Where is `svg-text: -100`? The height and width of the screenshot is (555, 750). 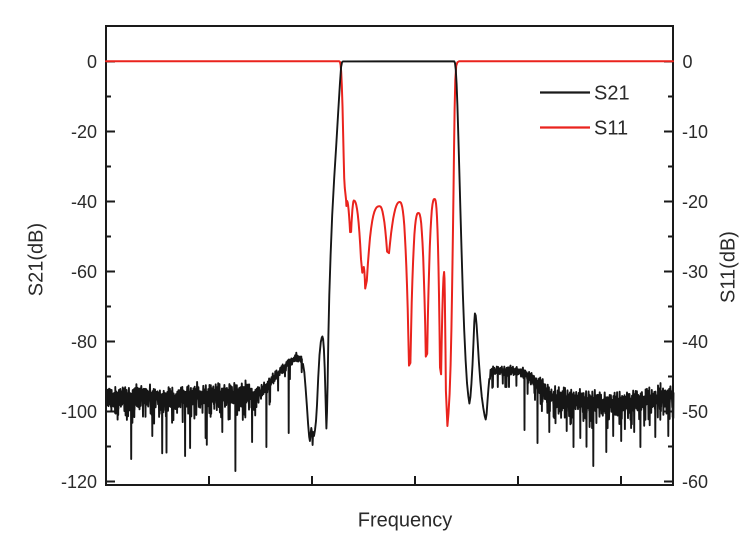 svg-text: -100 is located at coordinates (79, 412).